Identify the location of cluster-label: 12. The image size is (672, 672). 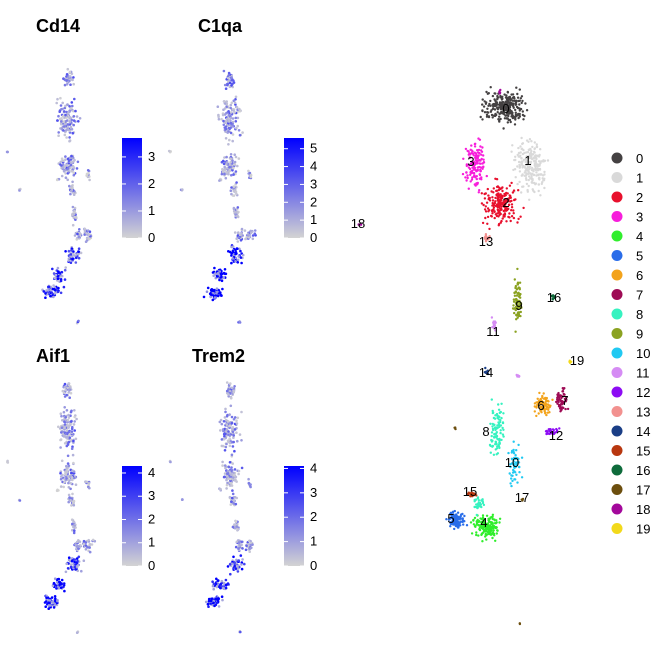
(556, 435).